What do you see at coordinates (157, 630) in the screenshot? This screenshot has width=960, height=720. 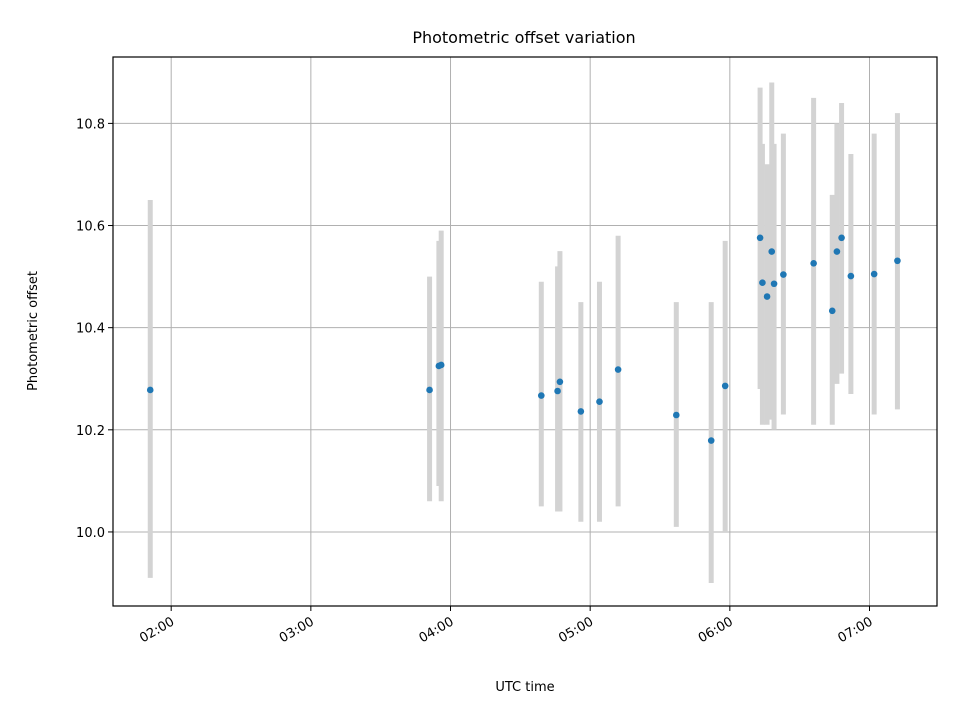 I see `x-tick-label: 02:00` at bounding box center [157, 630].